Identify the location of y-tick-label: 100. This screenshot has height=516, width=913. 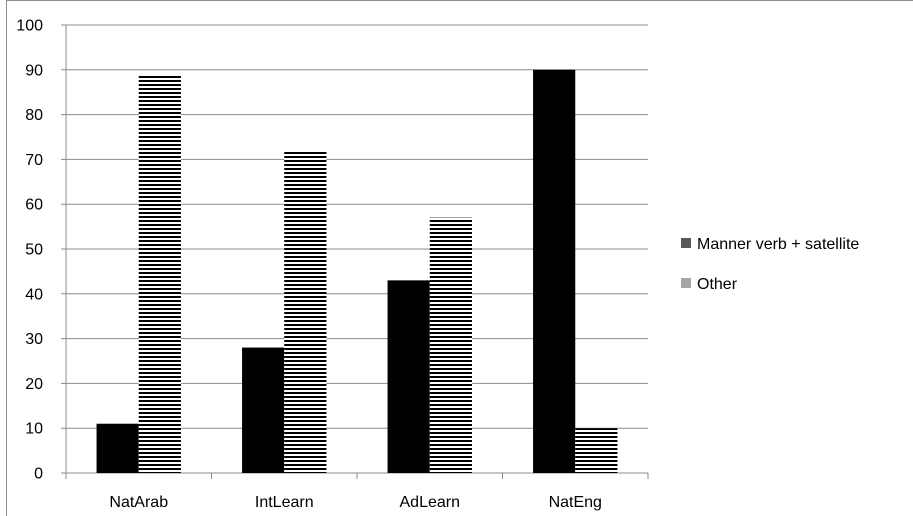
(29, 26).